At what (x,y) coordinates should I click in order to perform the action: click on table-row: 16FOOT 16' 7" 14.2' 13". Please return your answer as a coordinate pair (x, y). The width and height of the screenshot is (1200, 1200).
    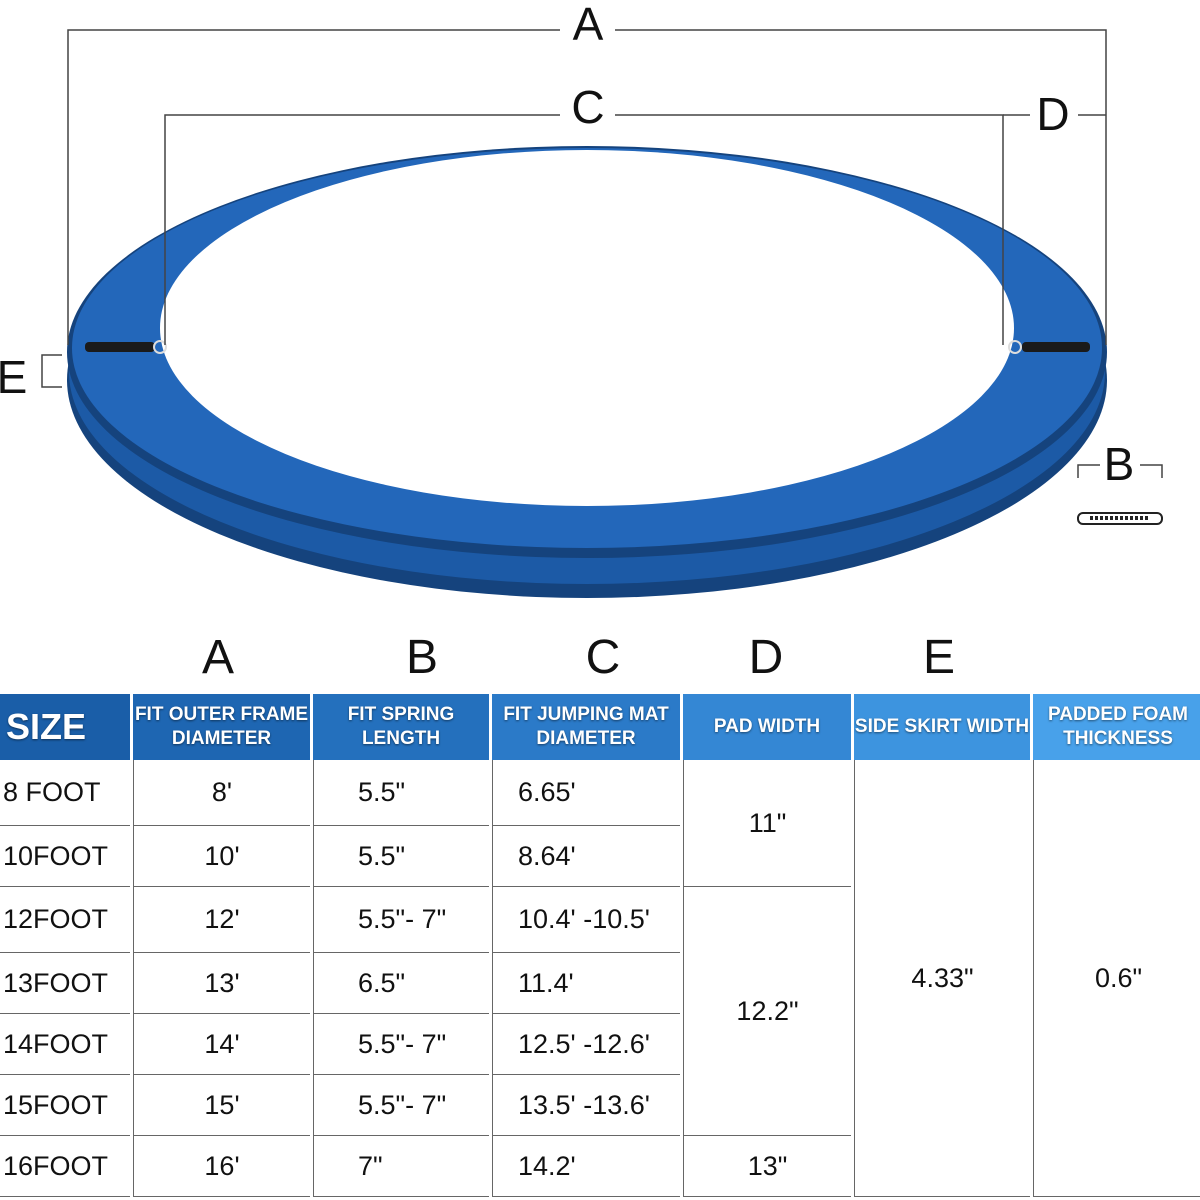
    Looking at the image, I should click on (600, 1166).